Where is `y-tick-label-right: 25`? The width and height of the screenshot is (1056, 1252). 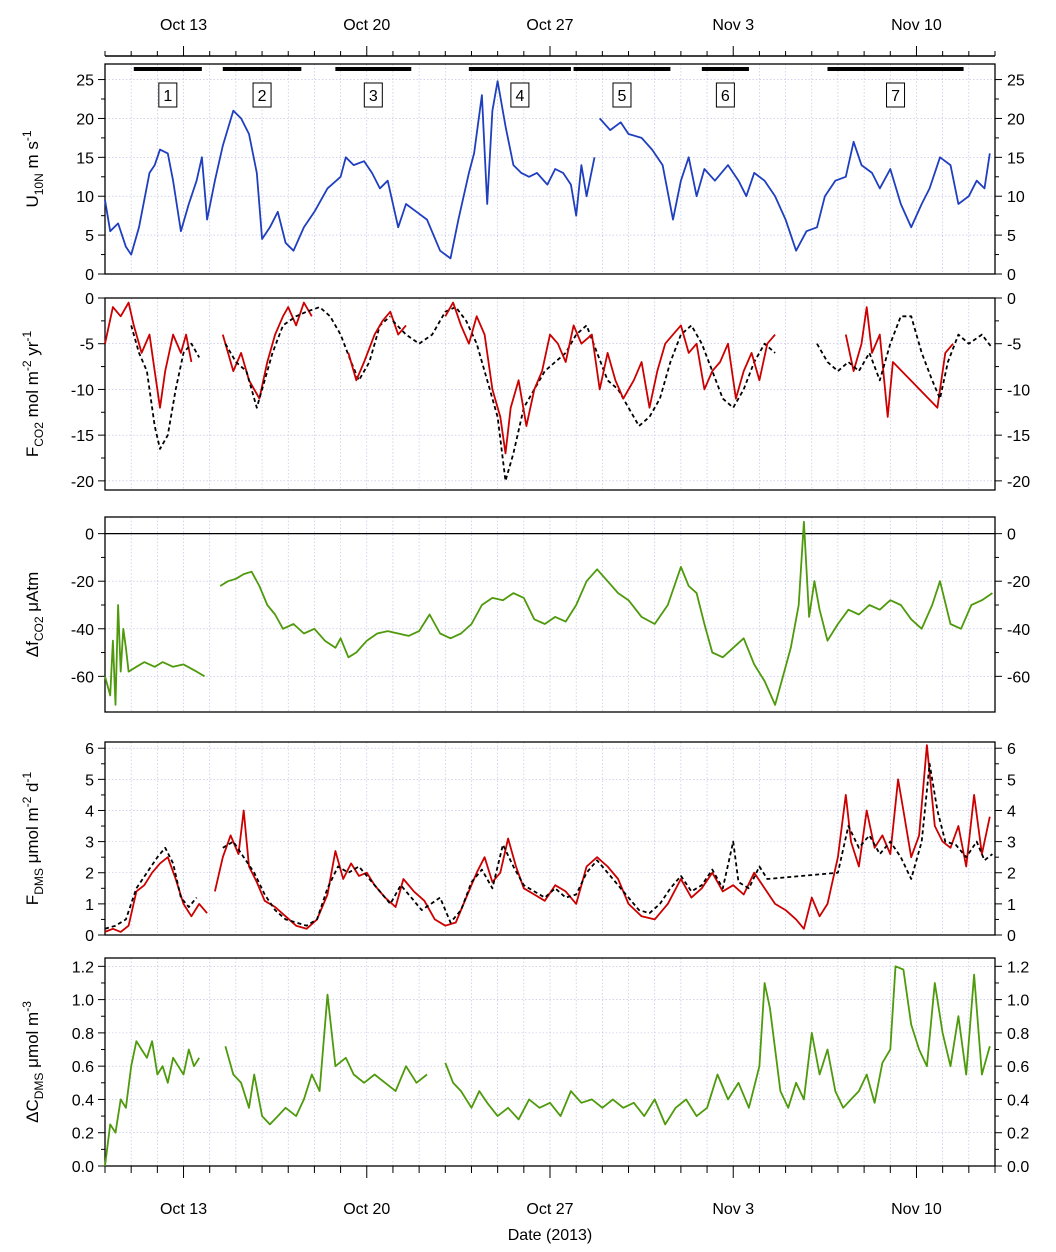 y-tick-label-right: 25 is located at coordinates (1016, 81).